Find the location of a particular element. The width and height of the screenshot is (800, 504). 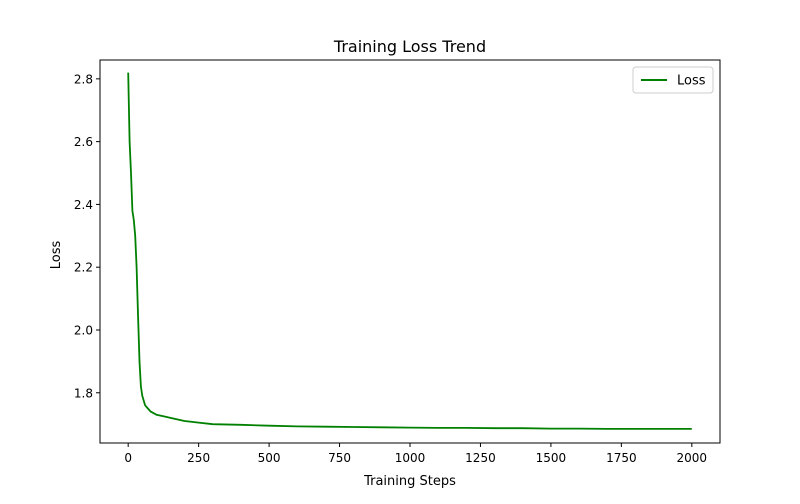

x-axis-label: Training Steps is located at coordinates (409, 481).